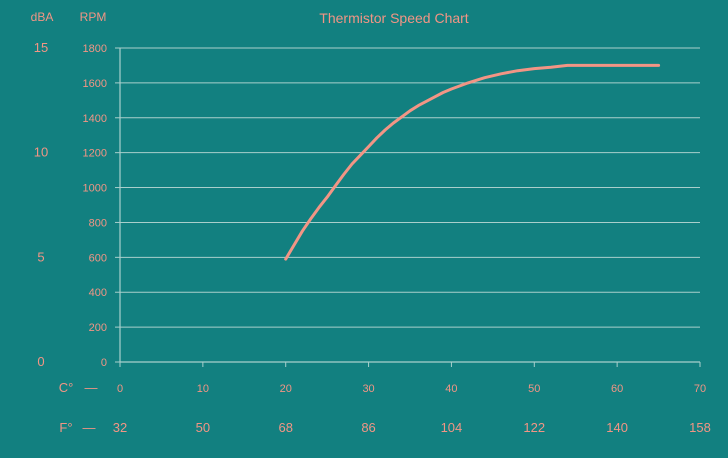 This screenshot has height=458, width=728. I want to click on secondary-x-tick-label: 158, so click(700, 427).